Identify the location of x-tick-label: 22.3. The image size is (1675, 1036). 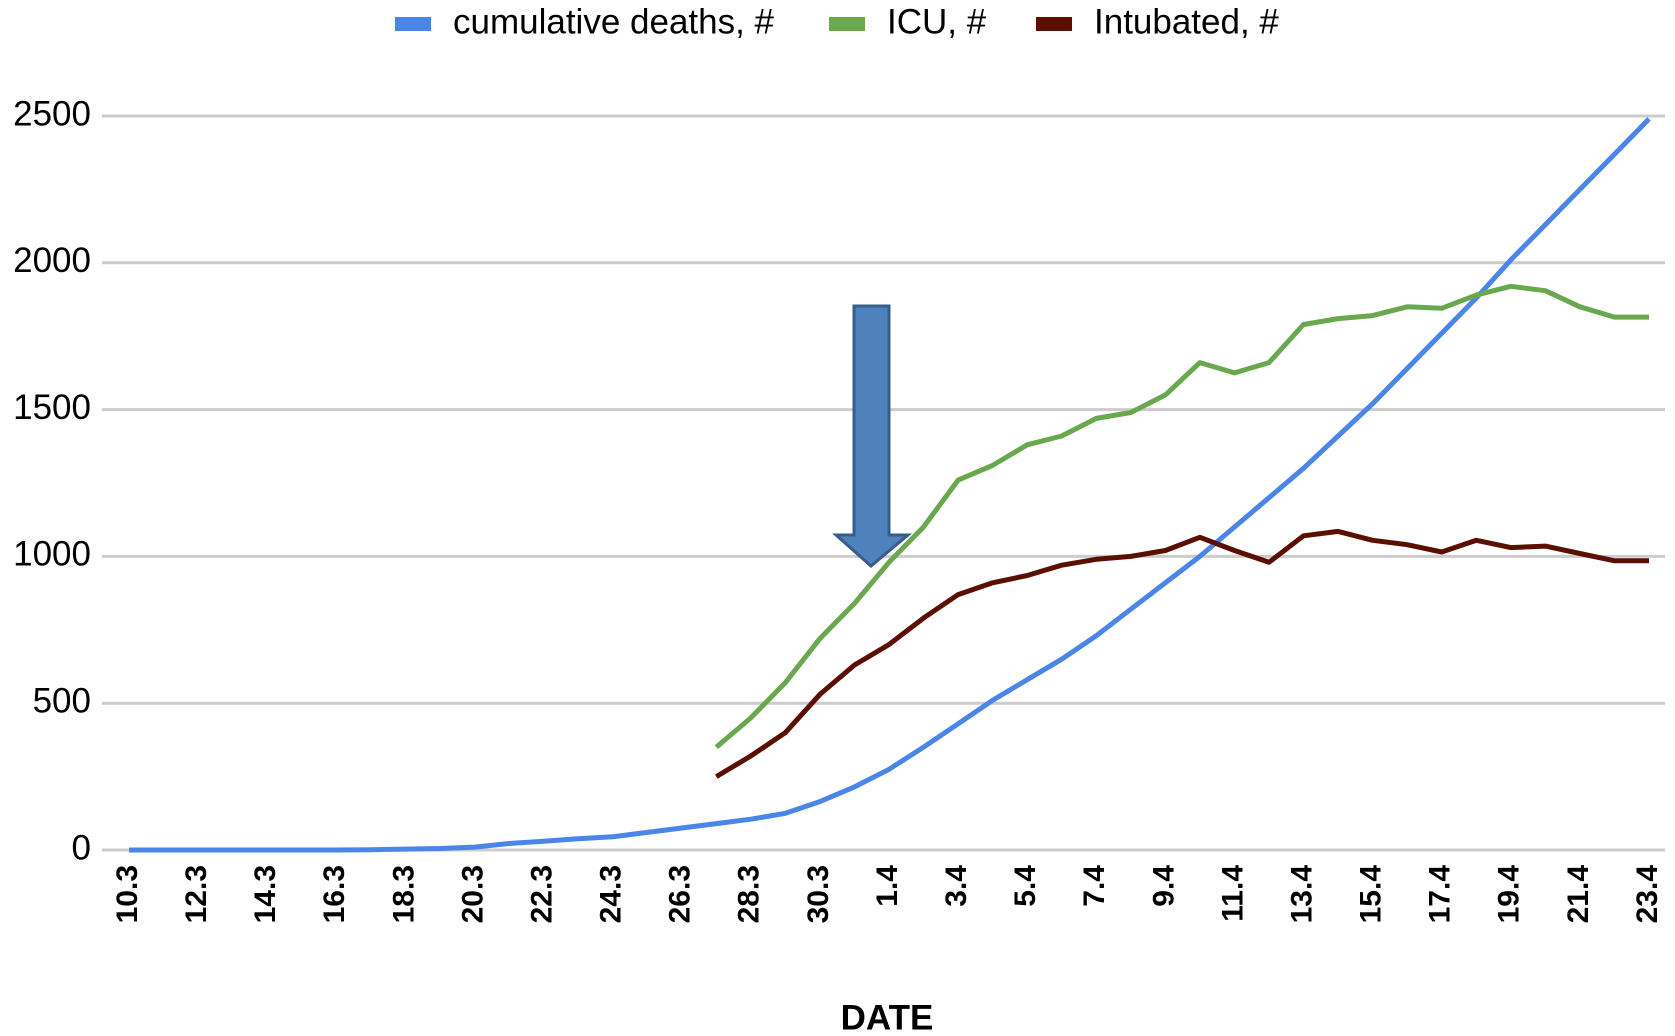
(541, 894).